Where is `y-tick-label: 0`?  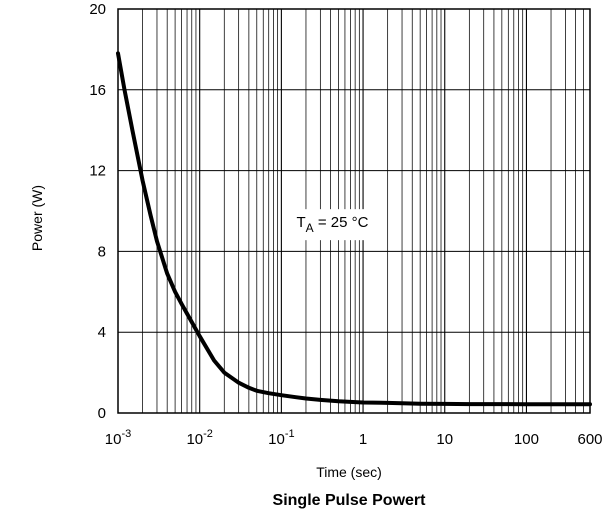 y-tick-label: 0 is located at coordinates (102, 413).